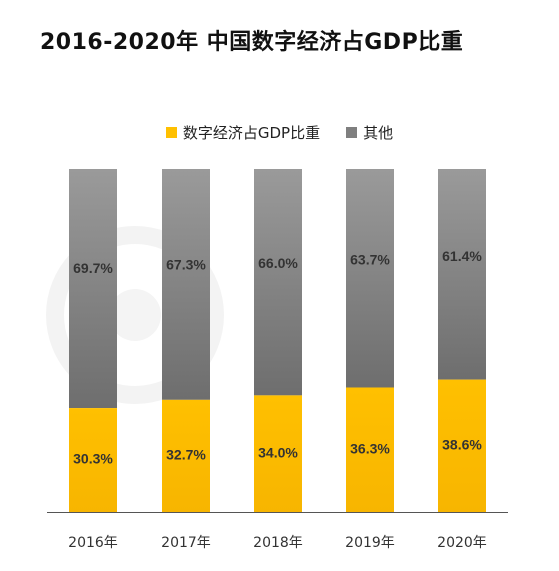  Describe the element at coordinates (370, 259) in the screenshot. I see `data-label-other-3: 63.7%` at that location.